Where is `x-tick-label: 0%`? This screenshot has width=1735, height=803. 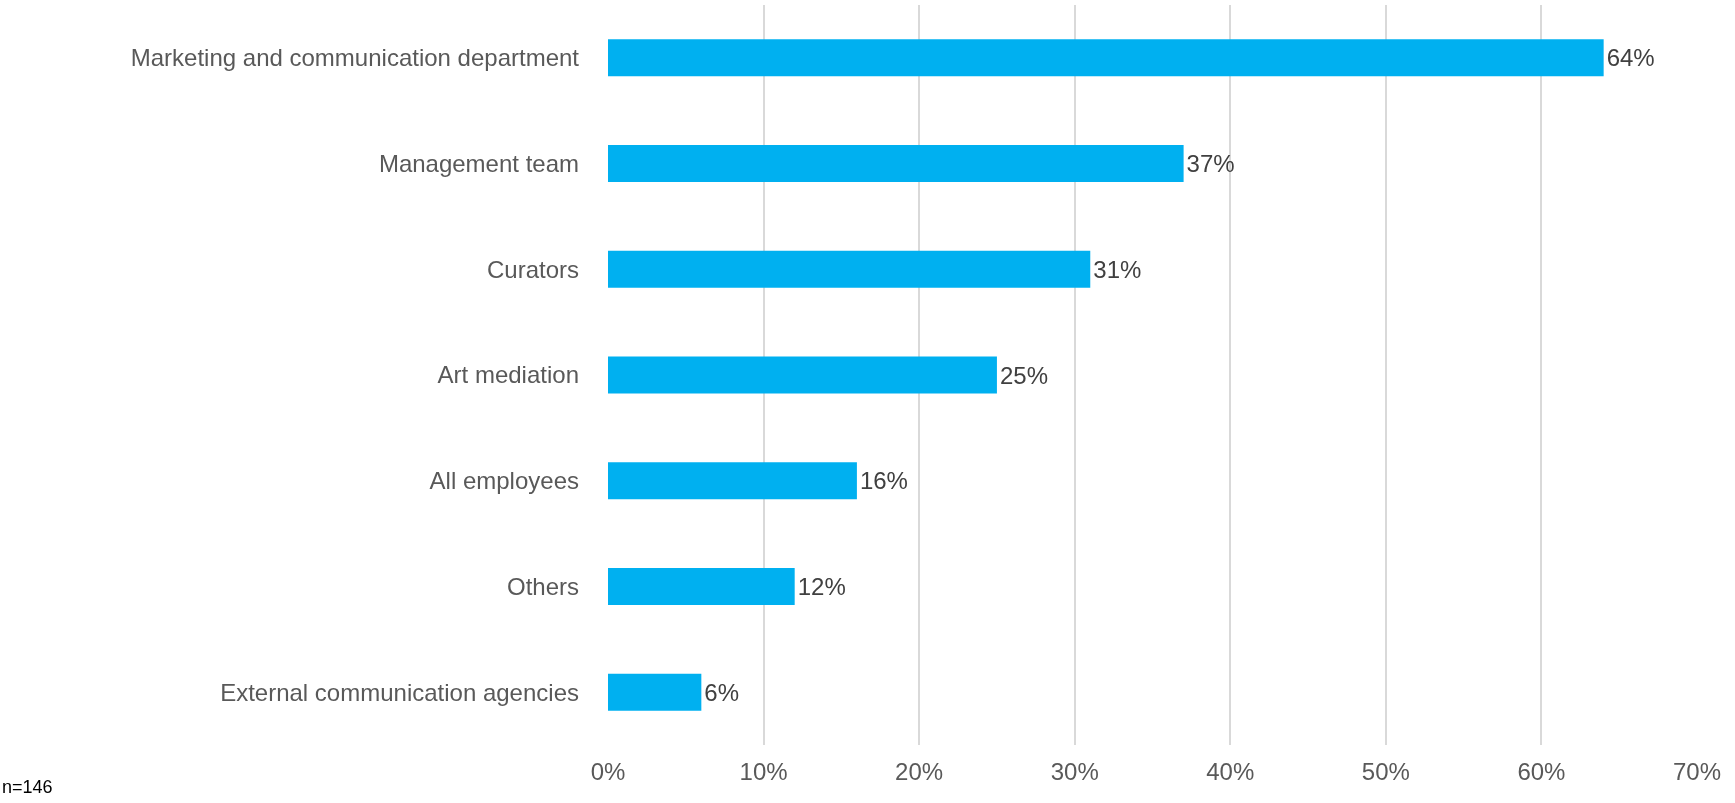 x-tick-label: 0% is located at coordinates (608, 771).